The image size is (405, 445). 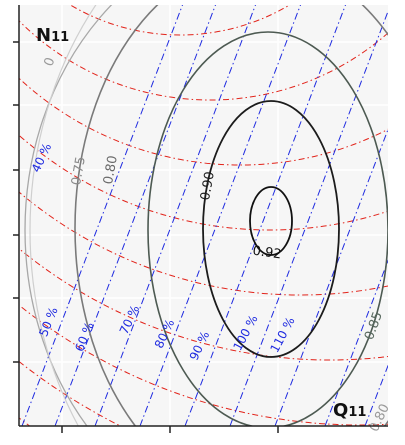 What do you see at coordinates (79, 170) in the screenshot?
I see `contour-label-0.75: 0.75` at bounding box center [79, 170].